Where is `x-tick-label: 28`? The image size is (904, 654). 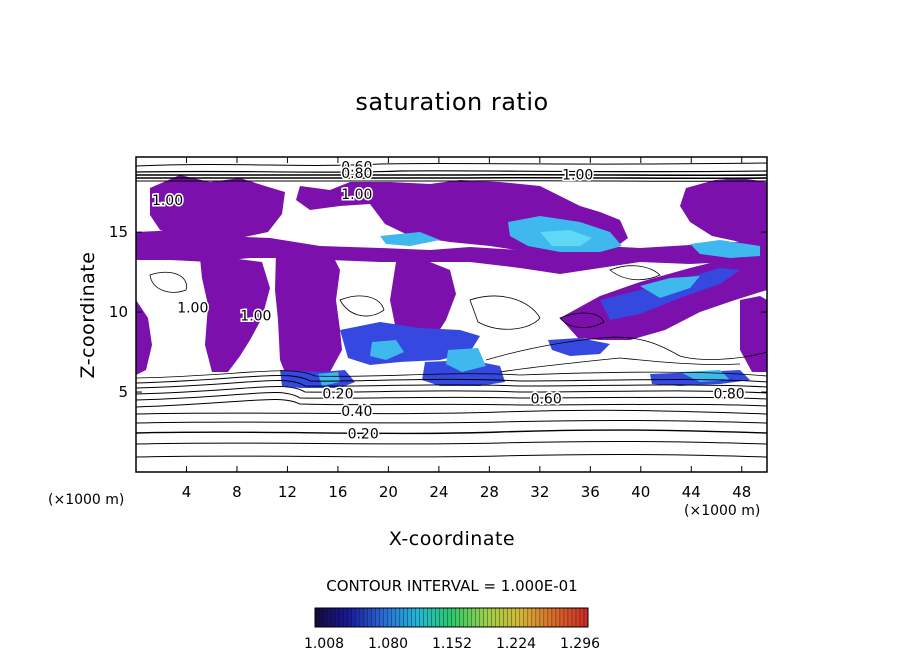
x-tick-label: 28 is located at coordinates (489, 492).